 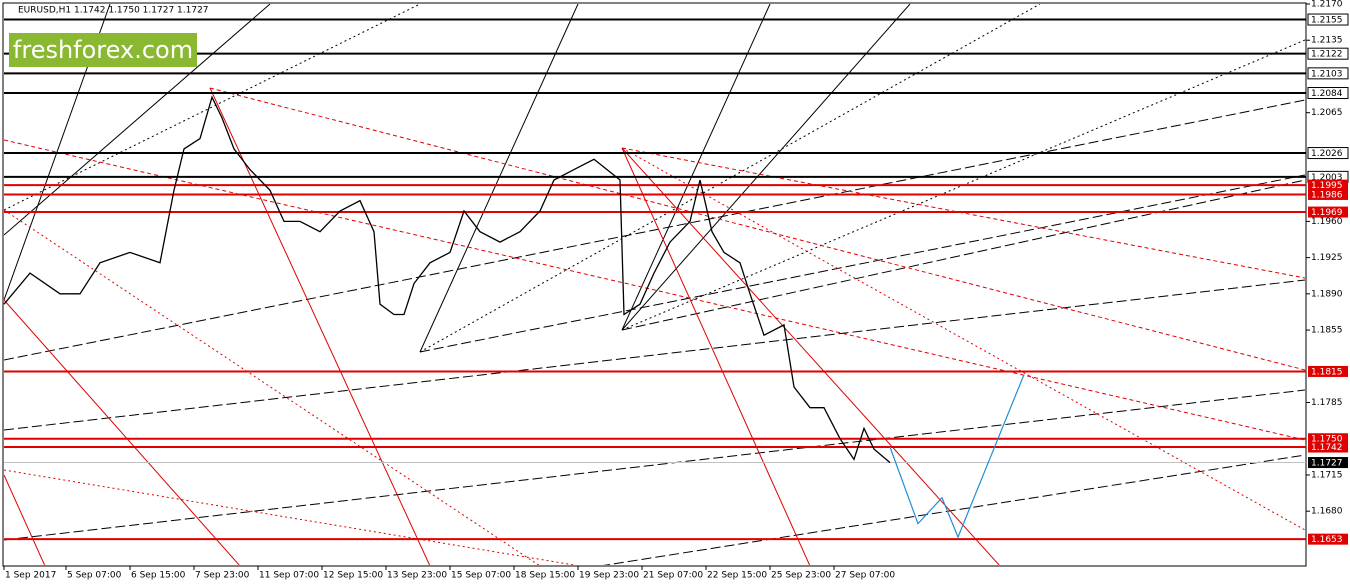 I want to click on x-tick-label: 5 Sep 07:00, so click(x=94, y=576).